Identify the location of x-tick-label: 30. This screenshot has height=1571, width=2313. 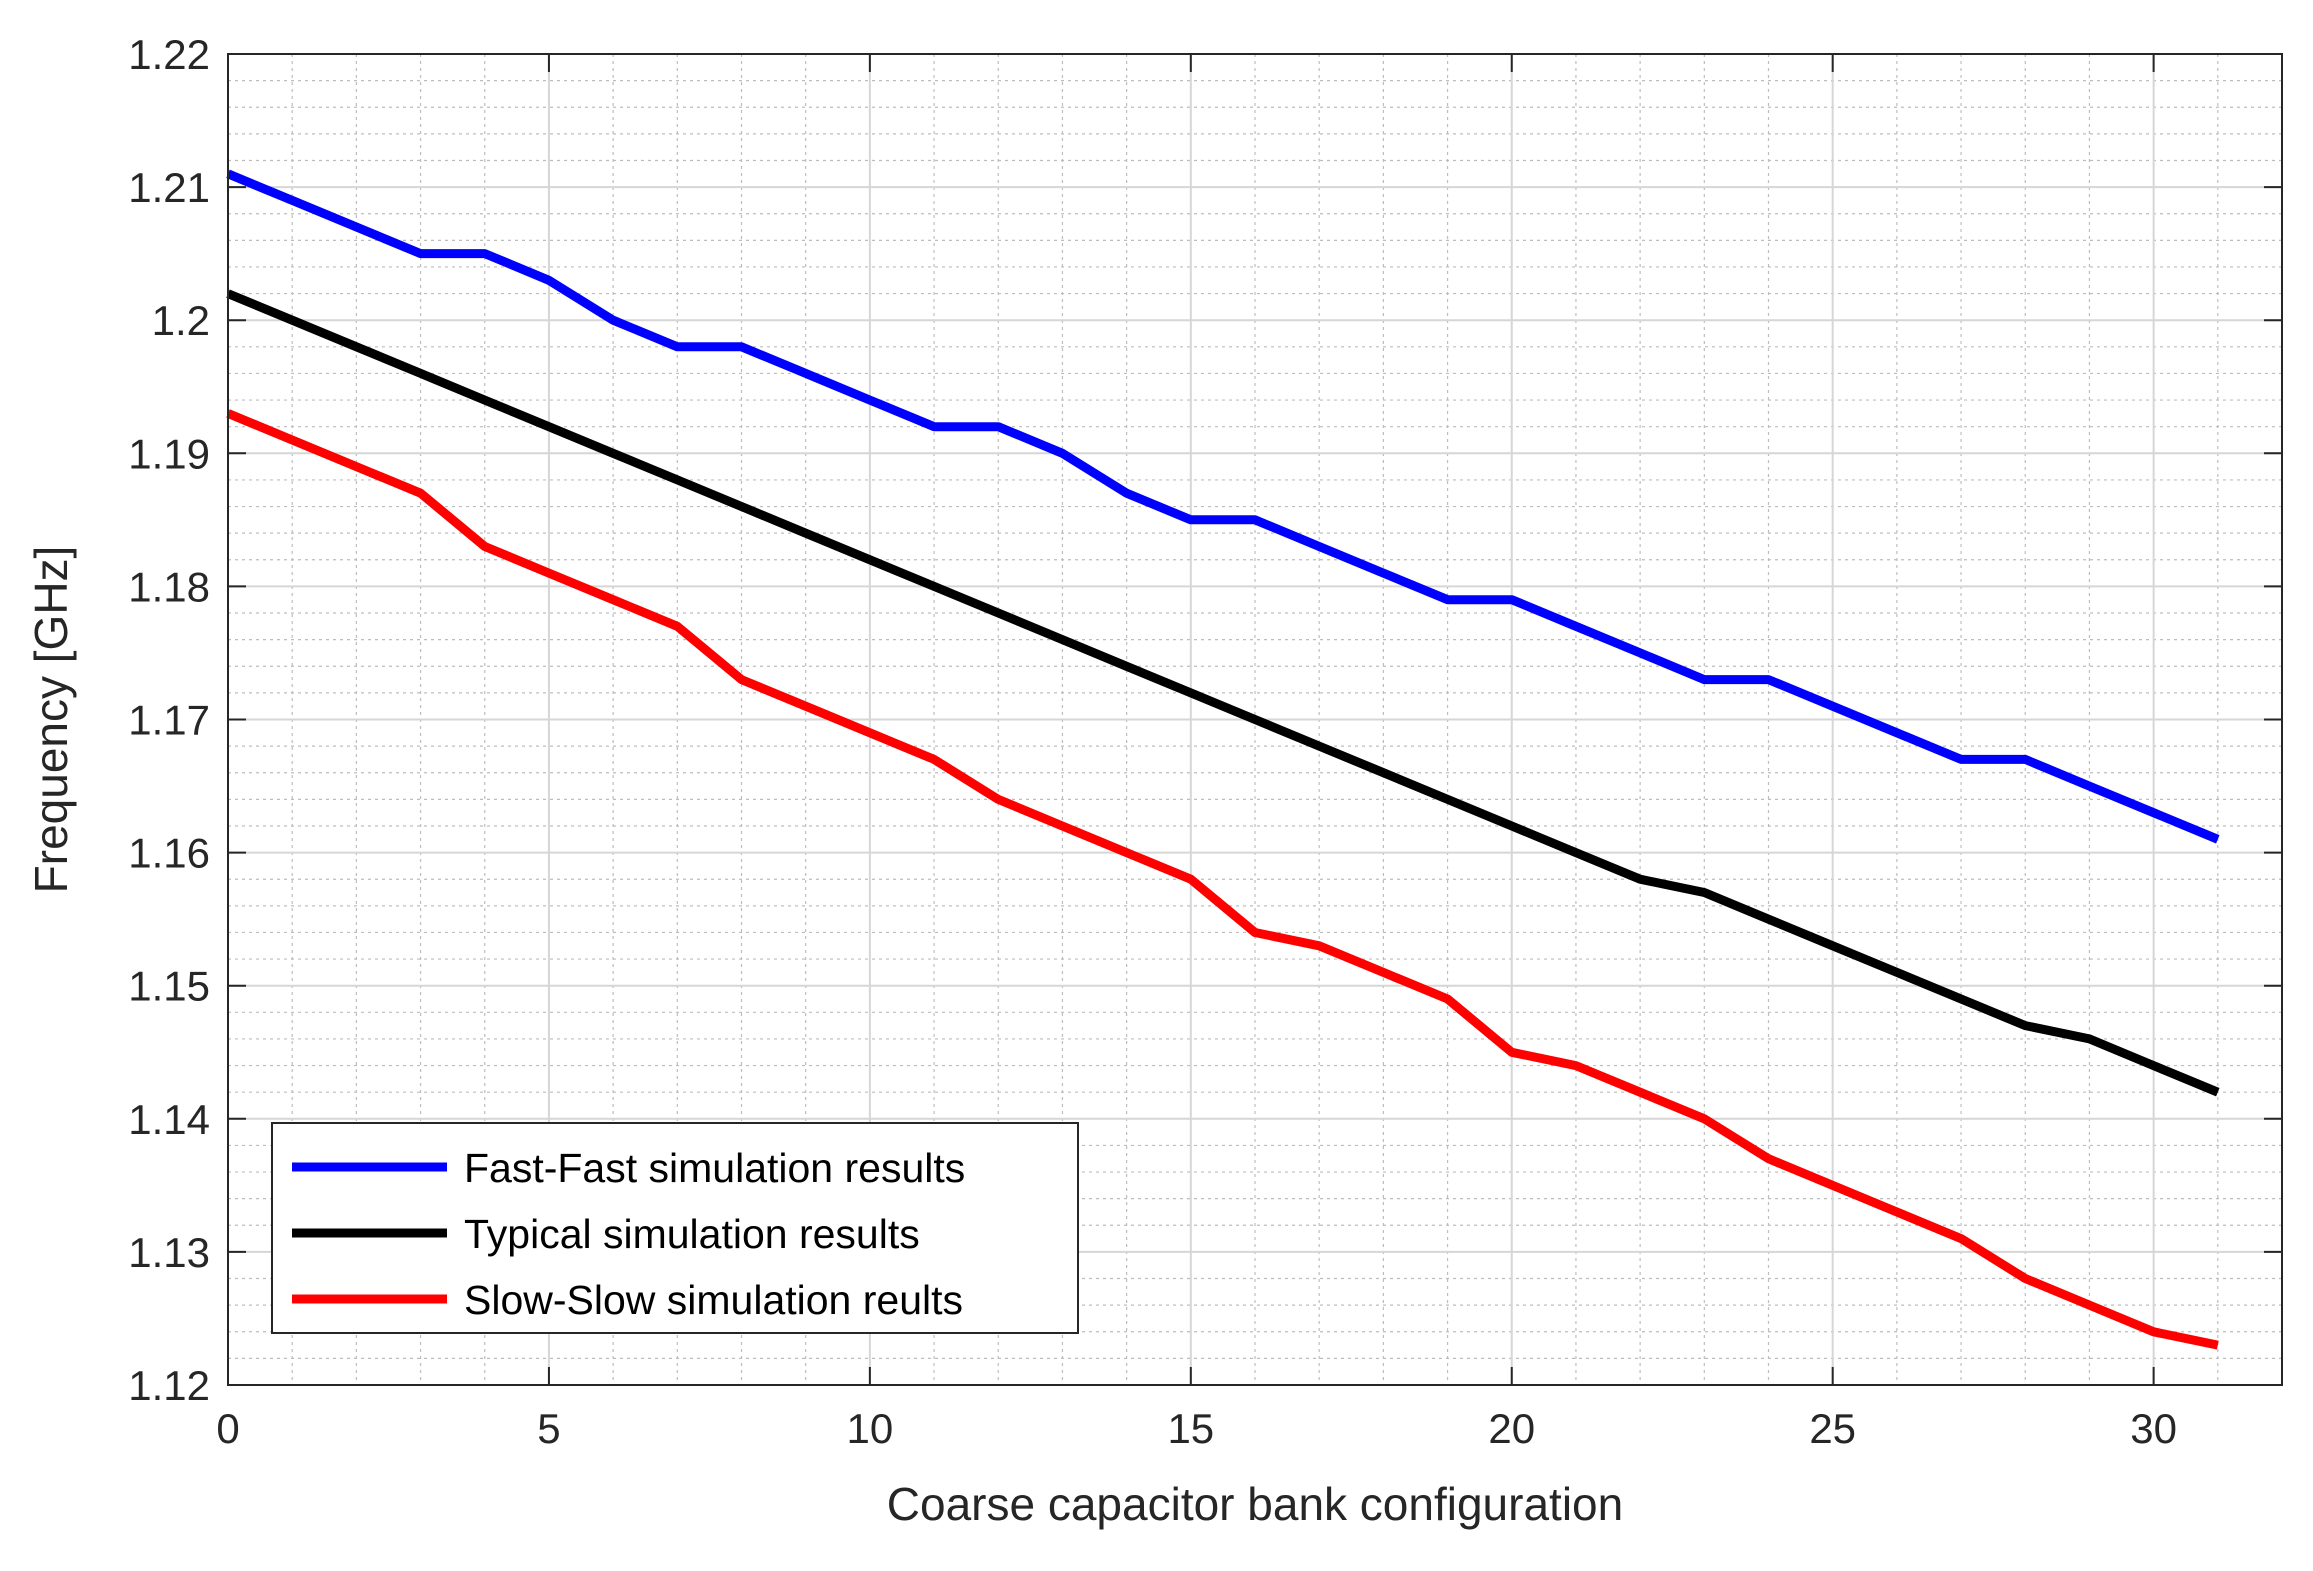
(2153, 1428).